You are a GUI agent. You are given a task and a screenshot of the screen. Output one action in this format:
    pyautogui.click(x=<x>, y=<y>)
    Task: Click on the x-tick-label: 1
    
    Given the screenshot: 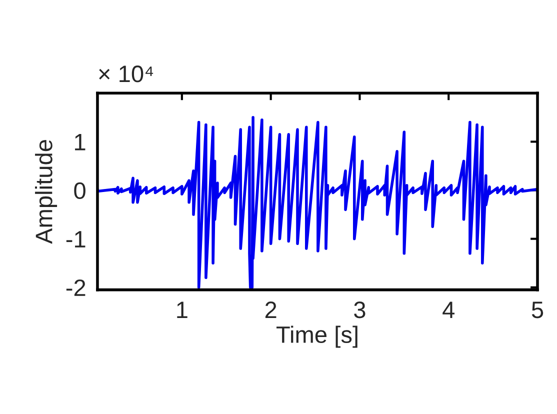 What is the action you would take?
    pyautogui.click(x=182, y=310)
    